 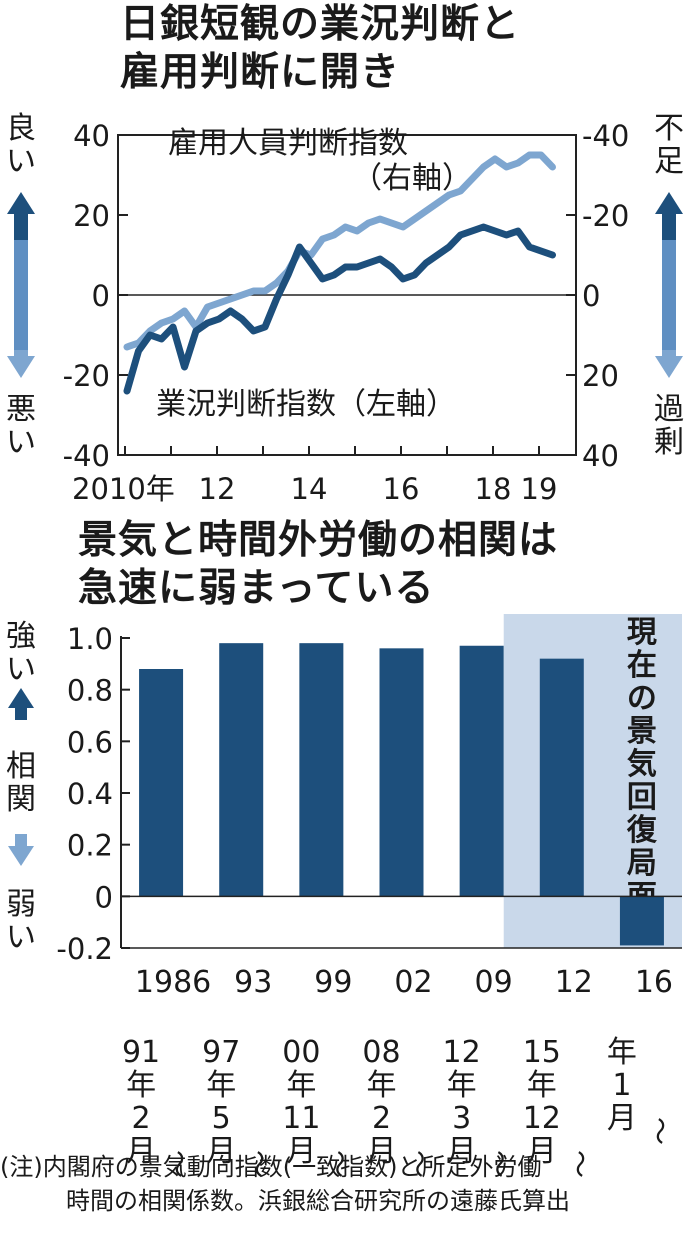 I want to click on right-tick-label: -20, so click(x=605, y=216).